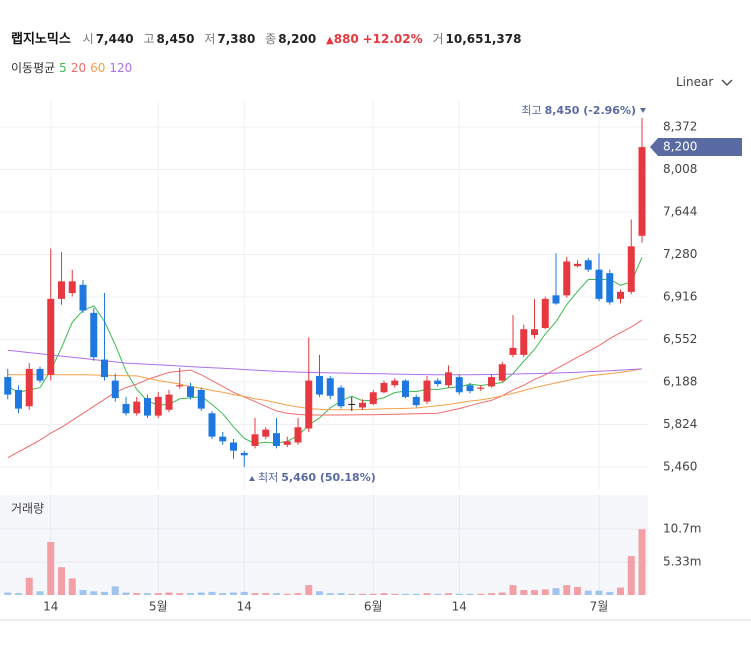 This screenshot has height=654, width=751. Describe the element at coordinates (392, 39) in the screenshot. I see `change-pct: +12.02%` at that location.